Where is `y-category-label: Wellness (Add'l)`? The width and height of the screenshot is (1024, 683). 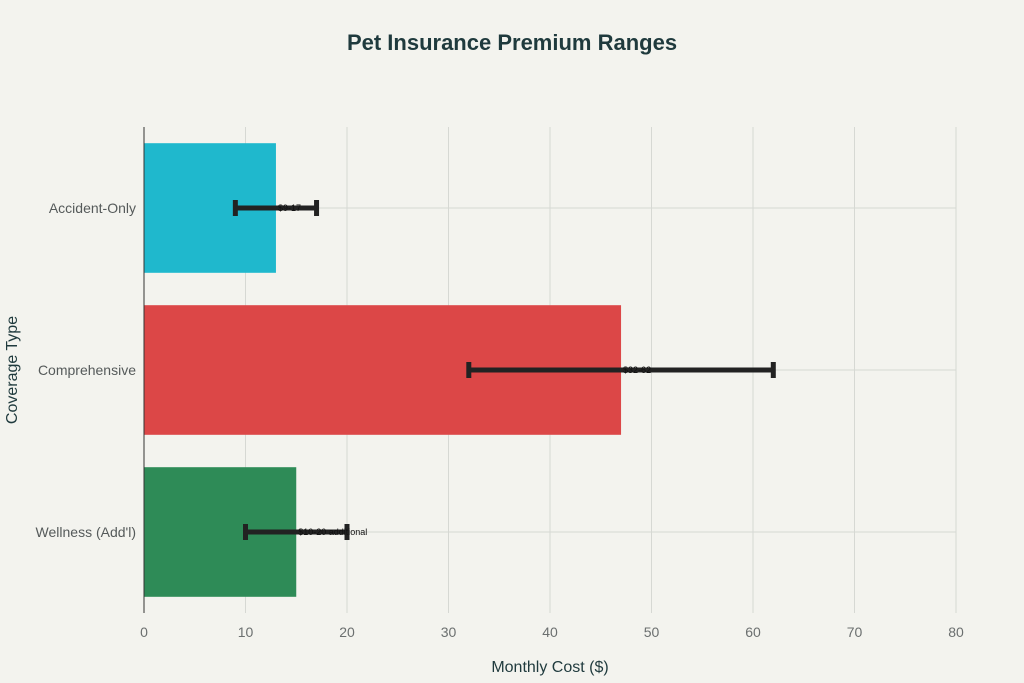 y-category-label: Wellness (Add'l) is located at coordinates (86, 532).